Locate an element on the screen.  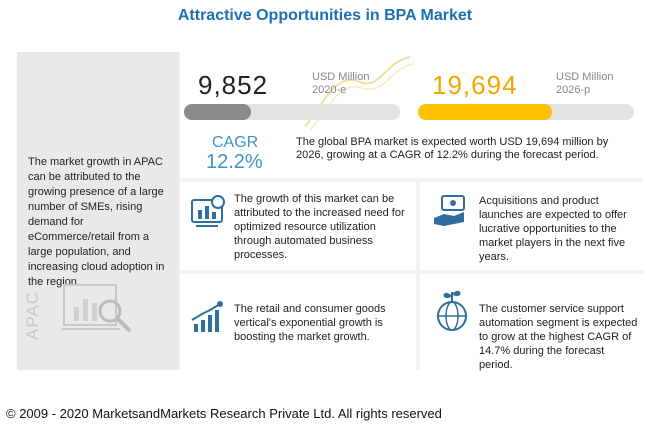
year-label-2020: 2020-e is located at coordinates (329, 90).